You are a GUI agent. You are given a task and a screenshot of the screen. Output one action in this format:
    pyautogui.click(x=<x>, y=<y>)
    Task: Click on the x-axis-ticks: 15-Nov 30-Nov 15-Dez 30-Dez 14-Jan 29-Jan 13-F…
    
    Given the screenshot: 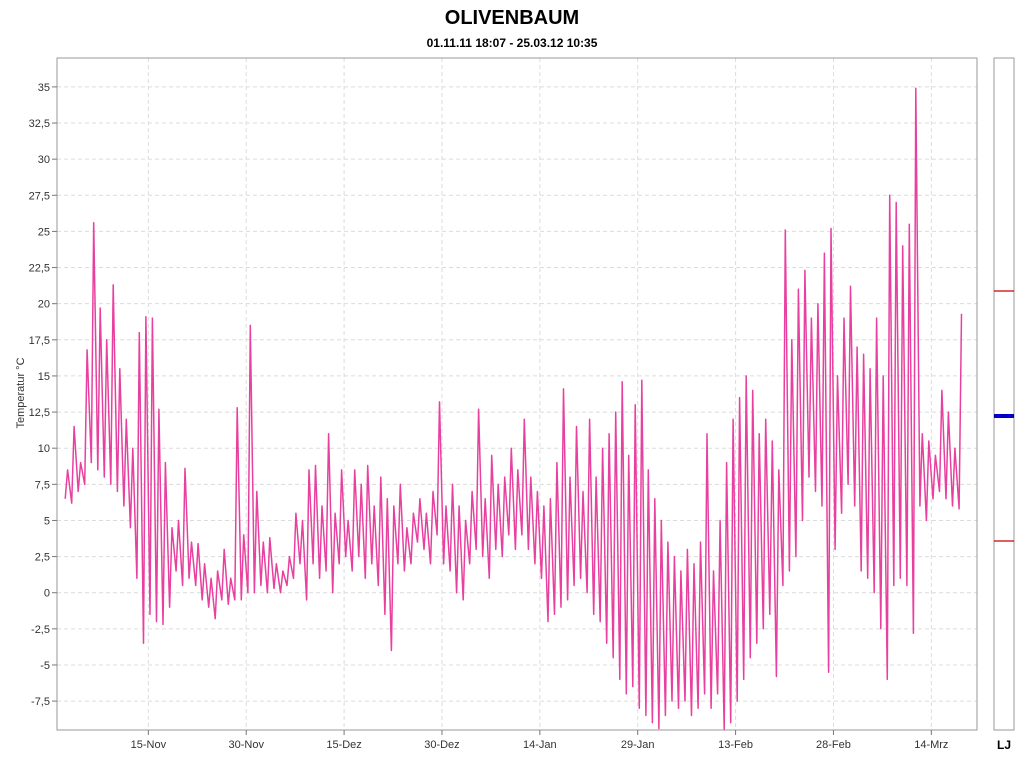 What is the action you would take?
    pyautogui.click(x=539, y=740)
    